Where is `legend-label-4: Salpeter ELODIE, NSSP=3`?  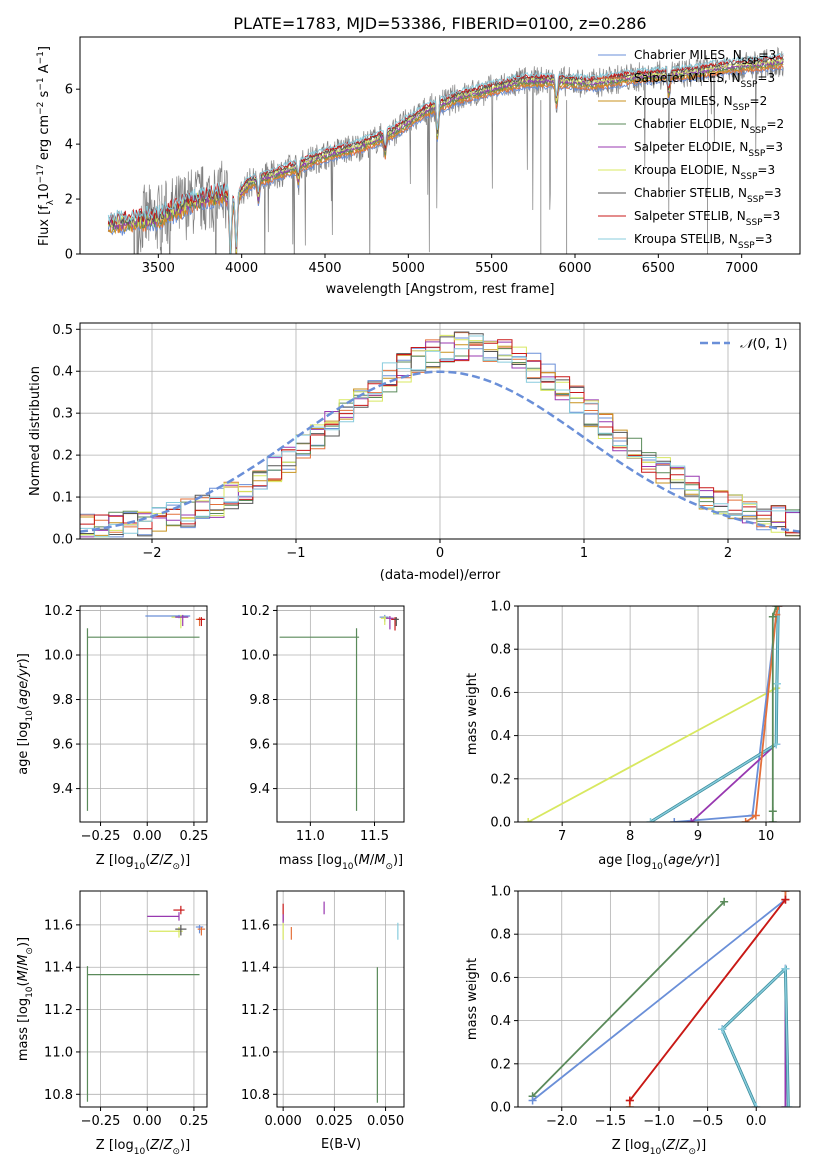
legend-label-4: Salpeter ELODIE, NSSP=3 is located at coordinates (708, 149).